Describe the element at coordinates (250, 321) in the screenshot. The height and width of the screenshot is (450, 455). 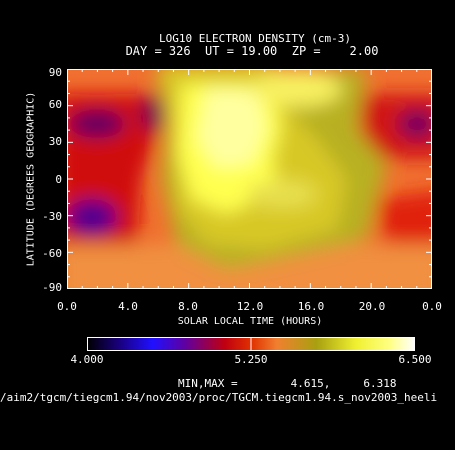
I see `x-axis-label: SOLAR LOCAL TIME (HOURS)` at that location.